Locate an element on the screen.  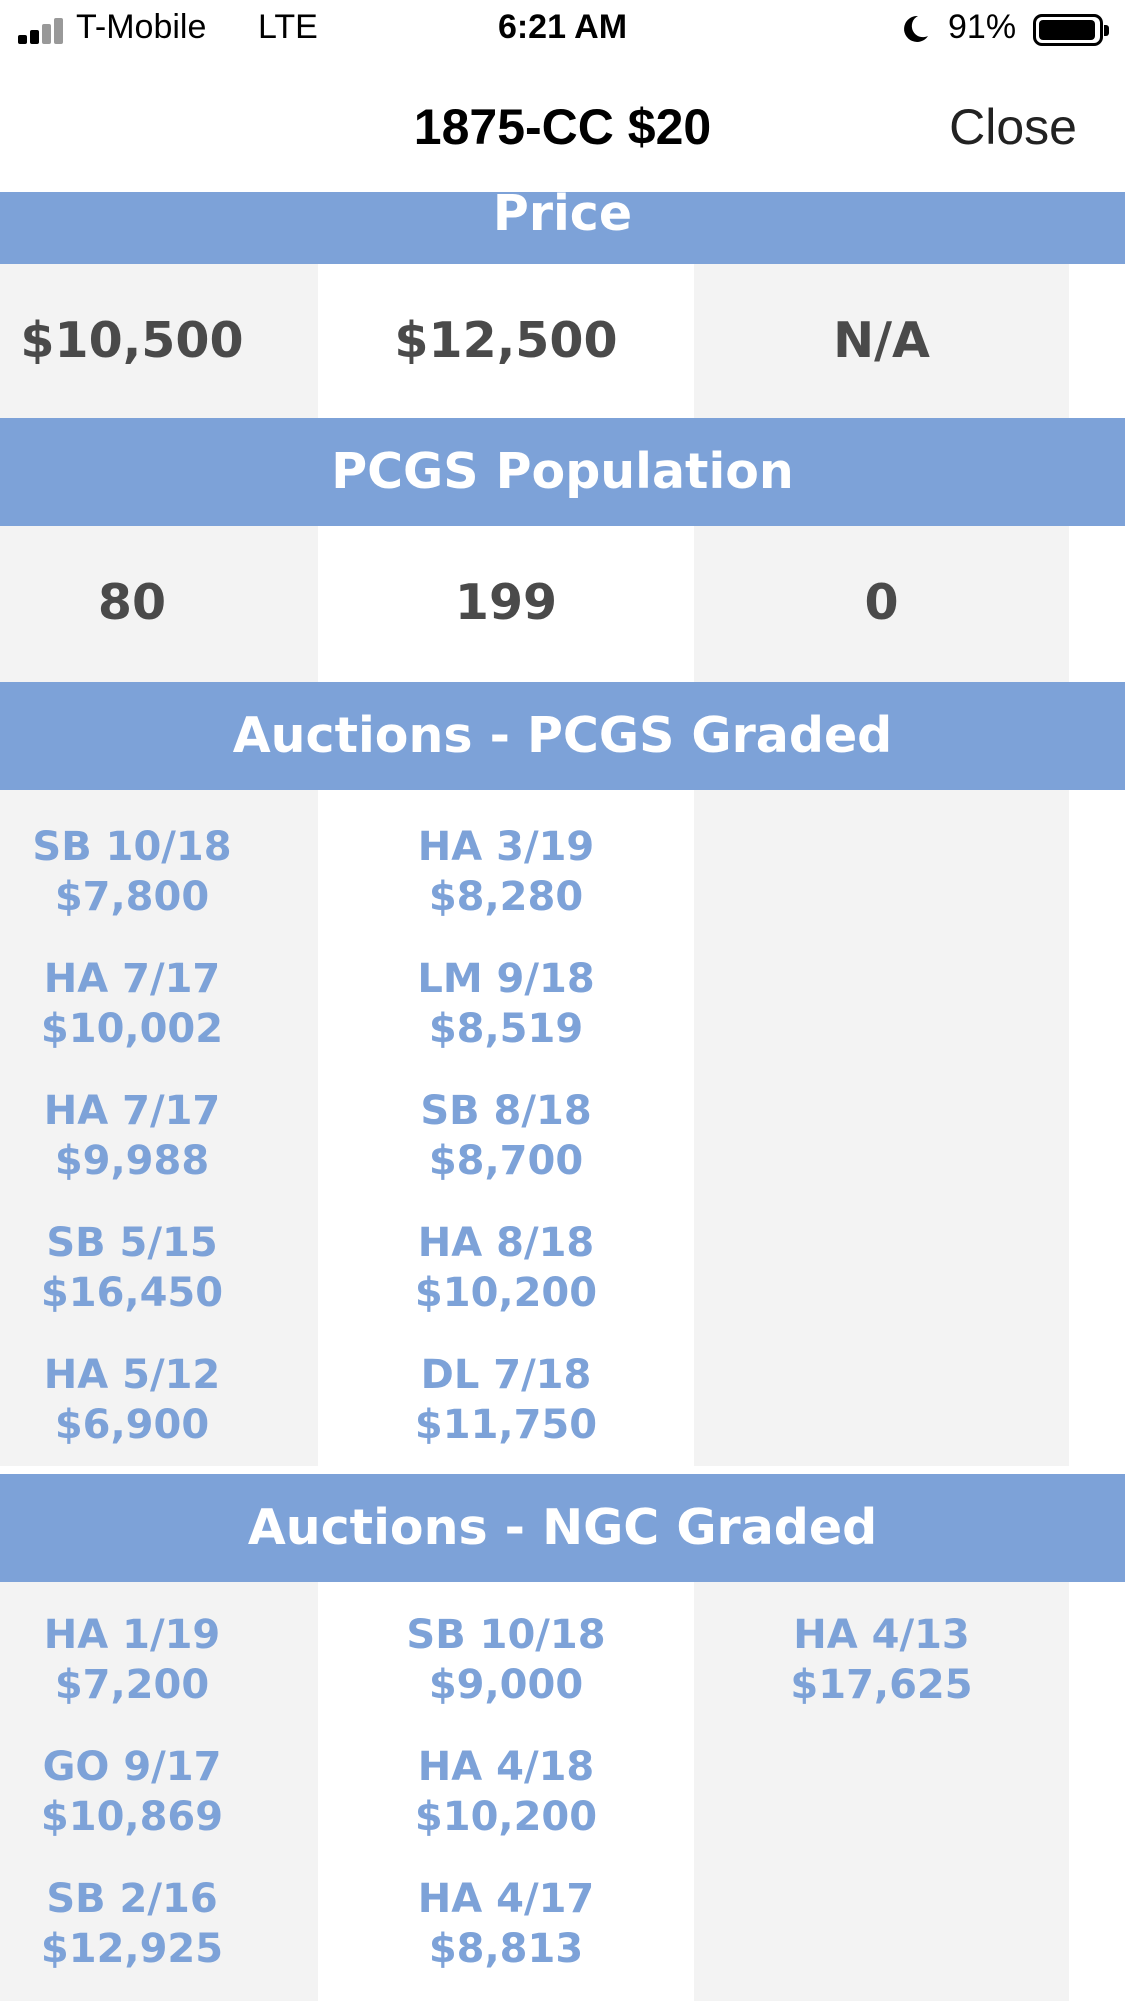
battery-icon is located at coordinates (1071, 30).